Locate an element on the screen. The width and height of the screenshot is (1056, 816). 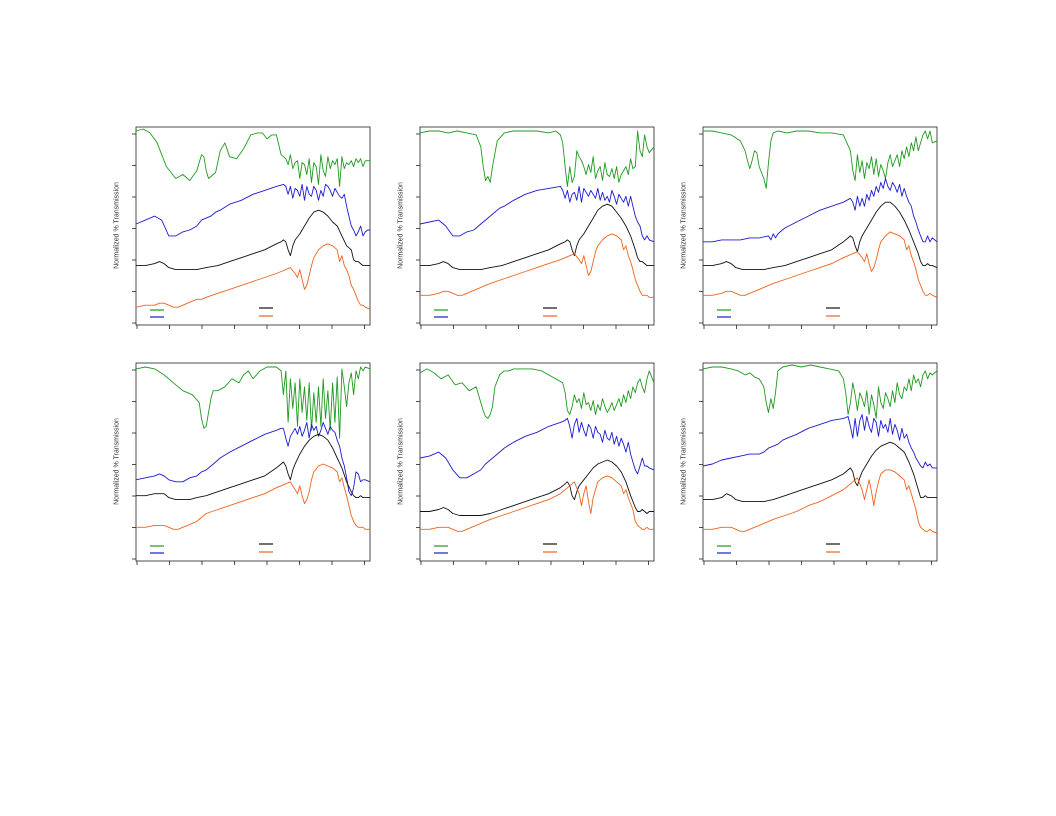
chart-1-svg is located at coordinates (251, 227).